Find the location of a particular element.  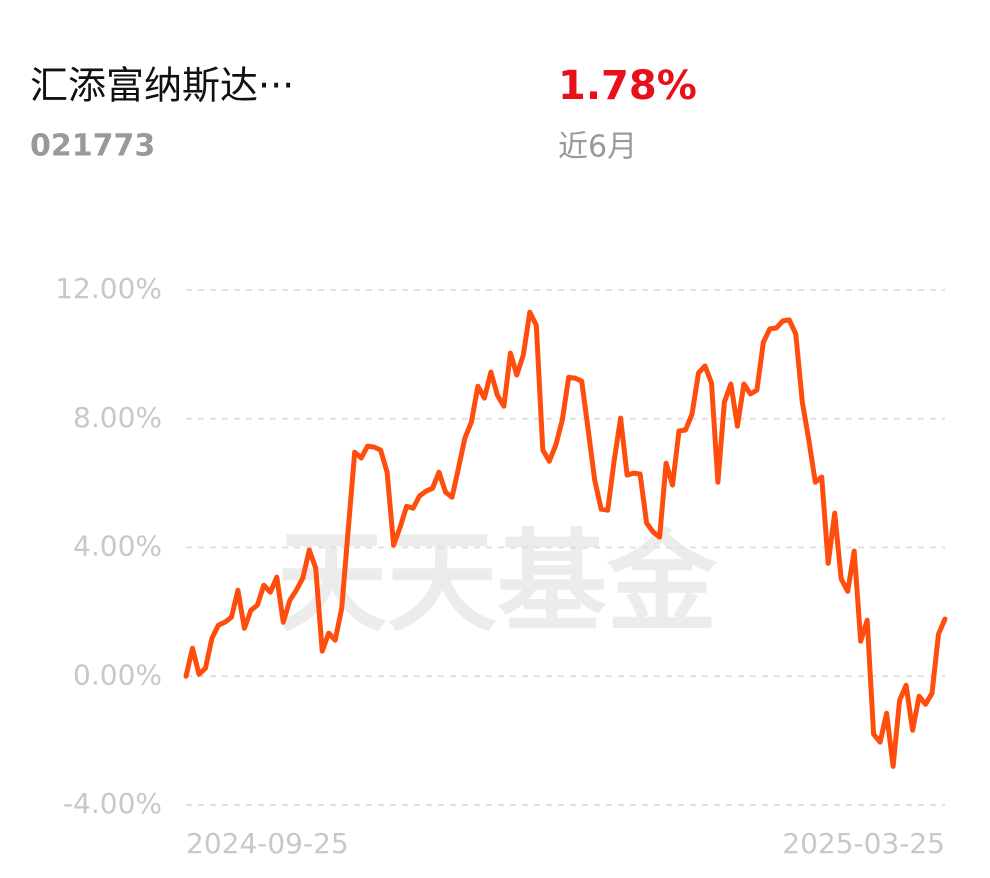

y-tick-label: 0.00% is located at coordinates (117, 674).